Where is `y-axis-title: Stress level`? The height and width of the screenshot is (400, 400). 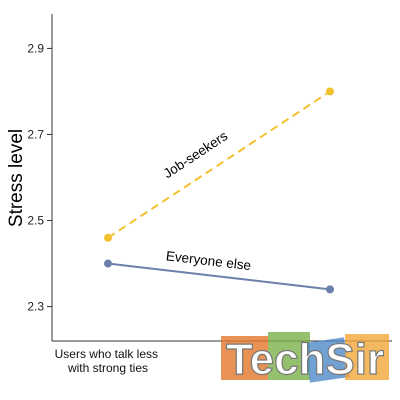 y-axis-title: Stress level is located at coordinates (16, 178).